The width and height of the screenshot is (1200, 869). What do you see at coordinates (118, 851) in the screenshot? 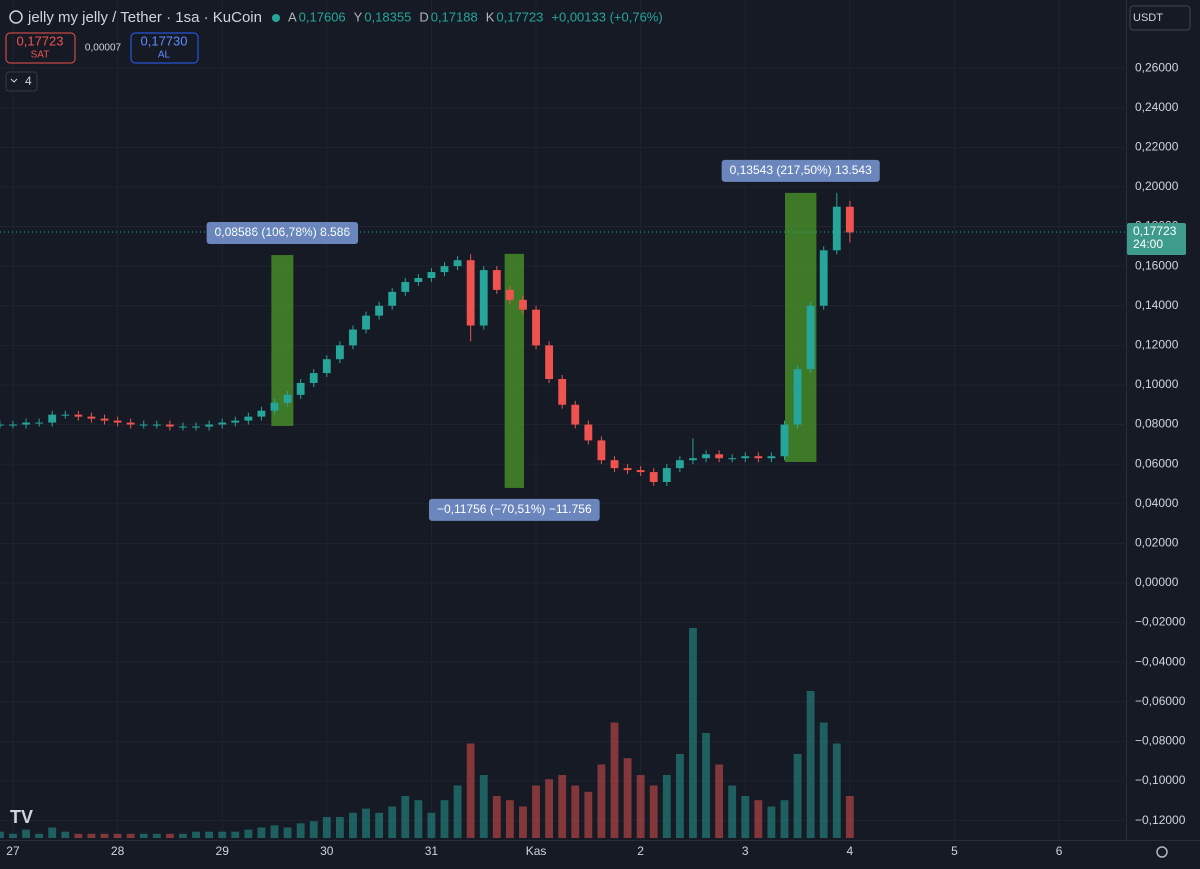
I see `x-tick-label: 28` at bounding box center [118, 851].